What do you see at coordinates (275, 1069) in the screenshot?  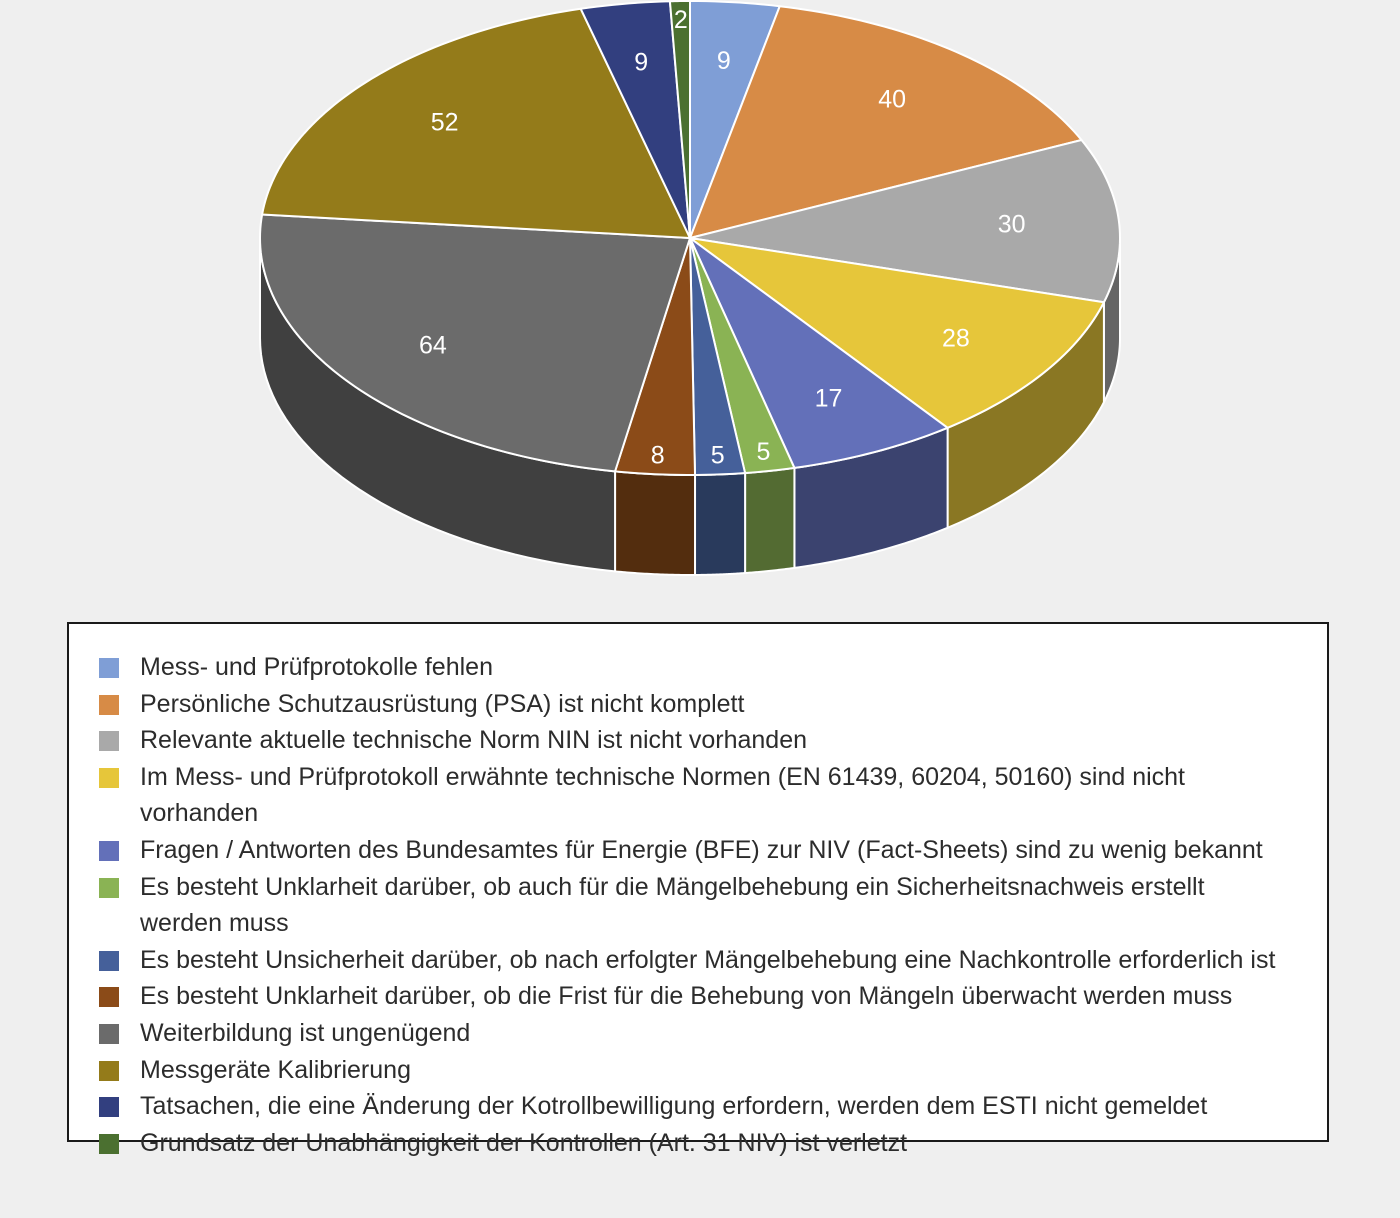 I see `legend-label: Messgeräte Kalibrierung` at bounding box center [275, 1069].